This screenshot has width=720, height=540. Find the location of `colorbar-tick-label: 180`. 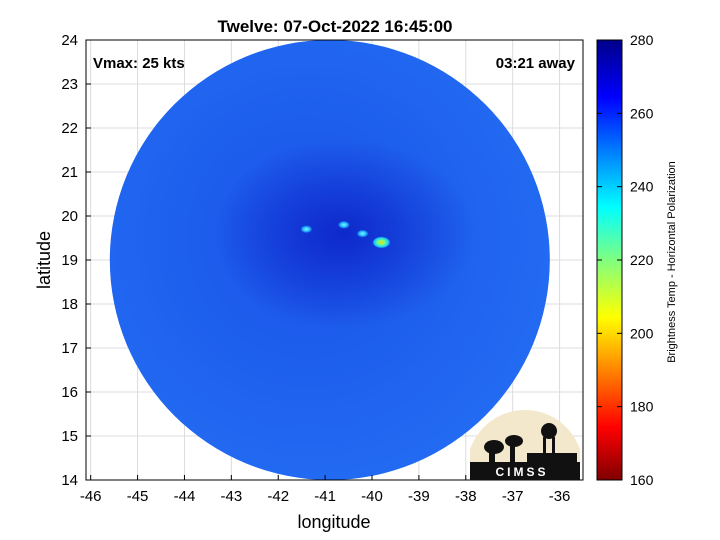

colorbar-tick-label: 180 is located at coordinates (642, 407).